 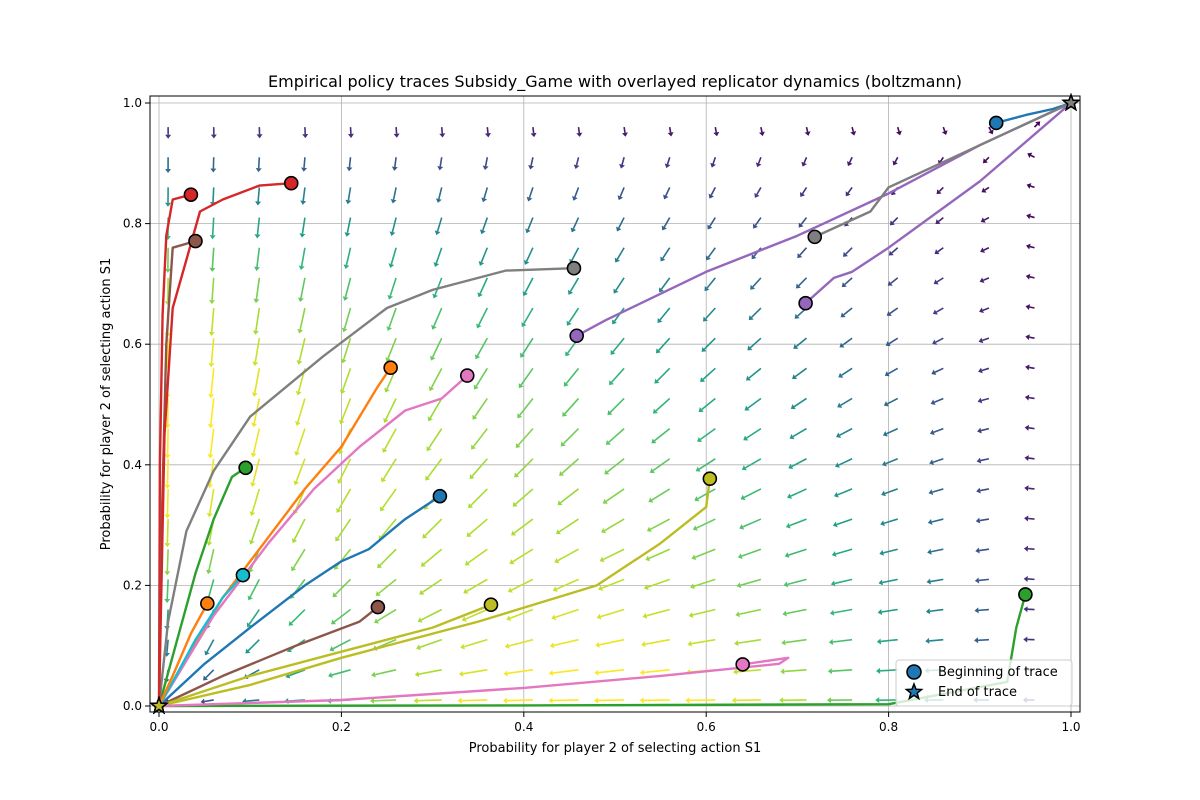 What do you see at coordinates (268, 657) in the screenshot?
I see `trace-line` at bounding box center [268, 657].